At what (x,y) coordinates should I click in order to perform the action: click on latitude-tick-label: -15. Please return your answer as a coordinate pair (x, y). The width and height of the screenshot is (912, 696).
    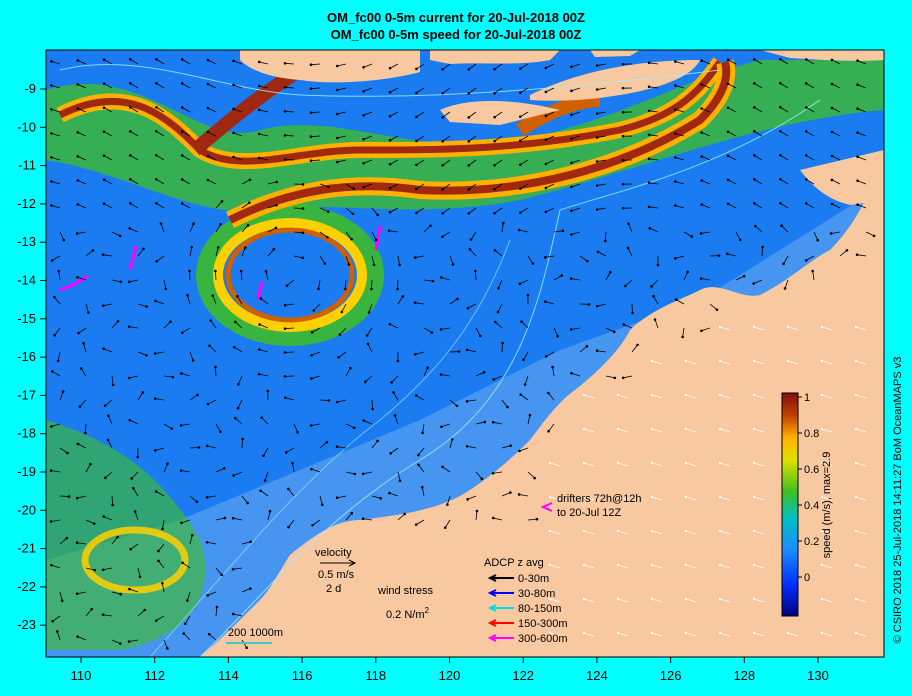
    Looking at the image, I should click on (26, 318).